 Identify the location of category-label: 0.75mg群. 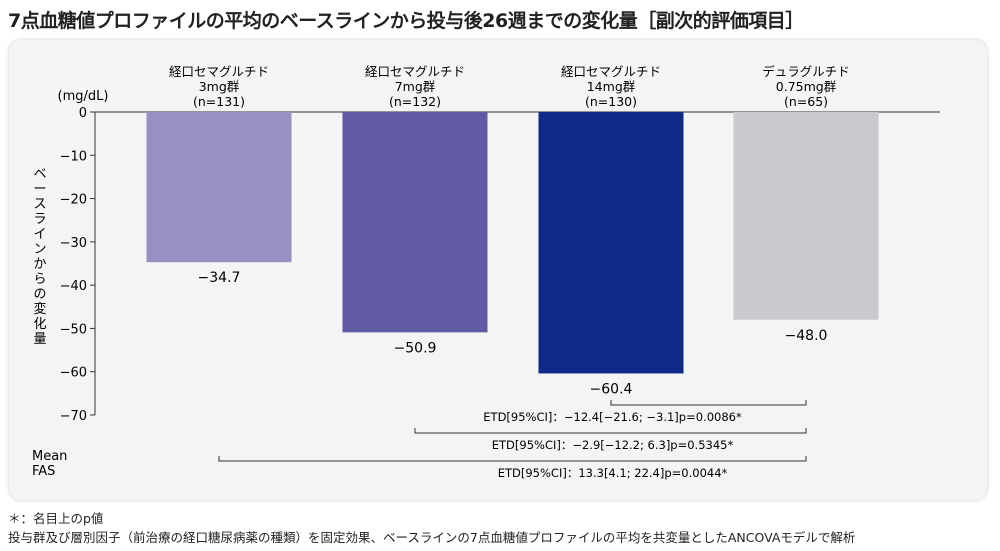
(806, 86).